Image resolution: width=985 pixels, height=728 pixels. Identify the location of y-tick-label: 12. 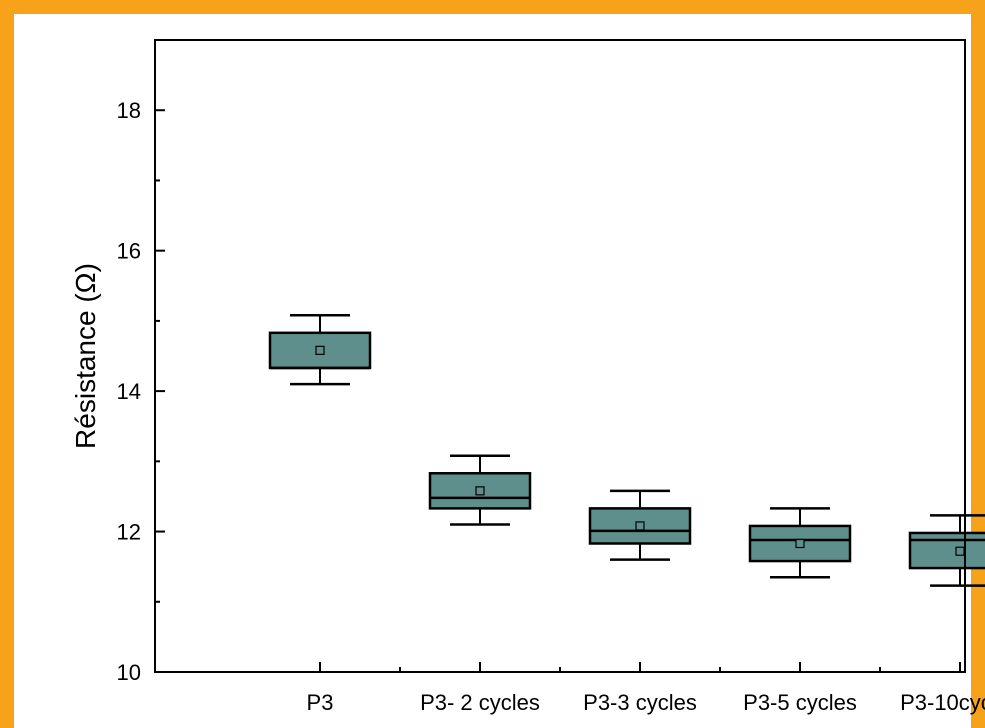
(129, 532).